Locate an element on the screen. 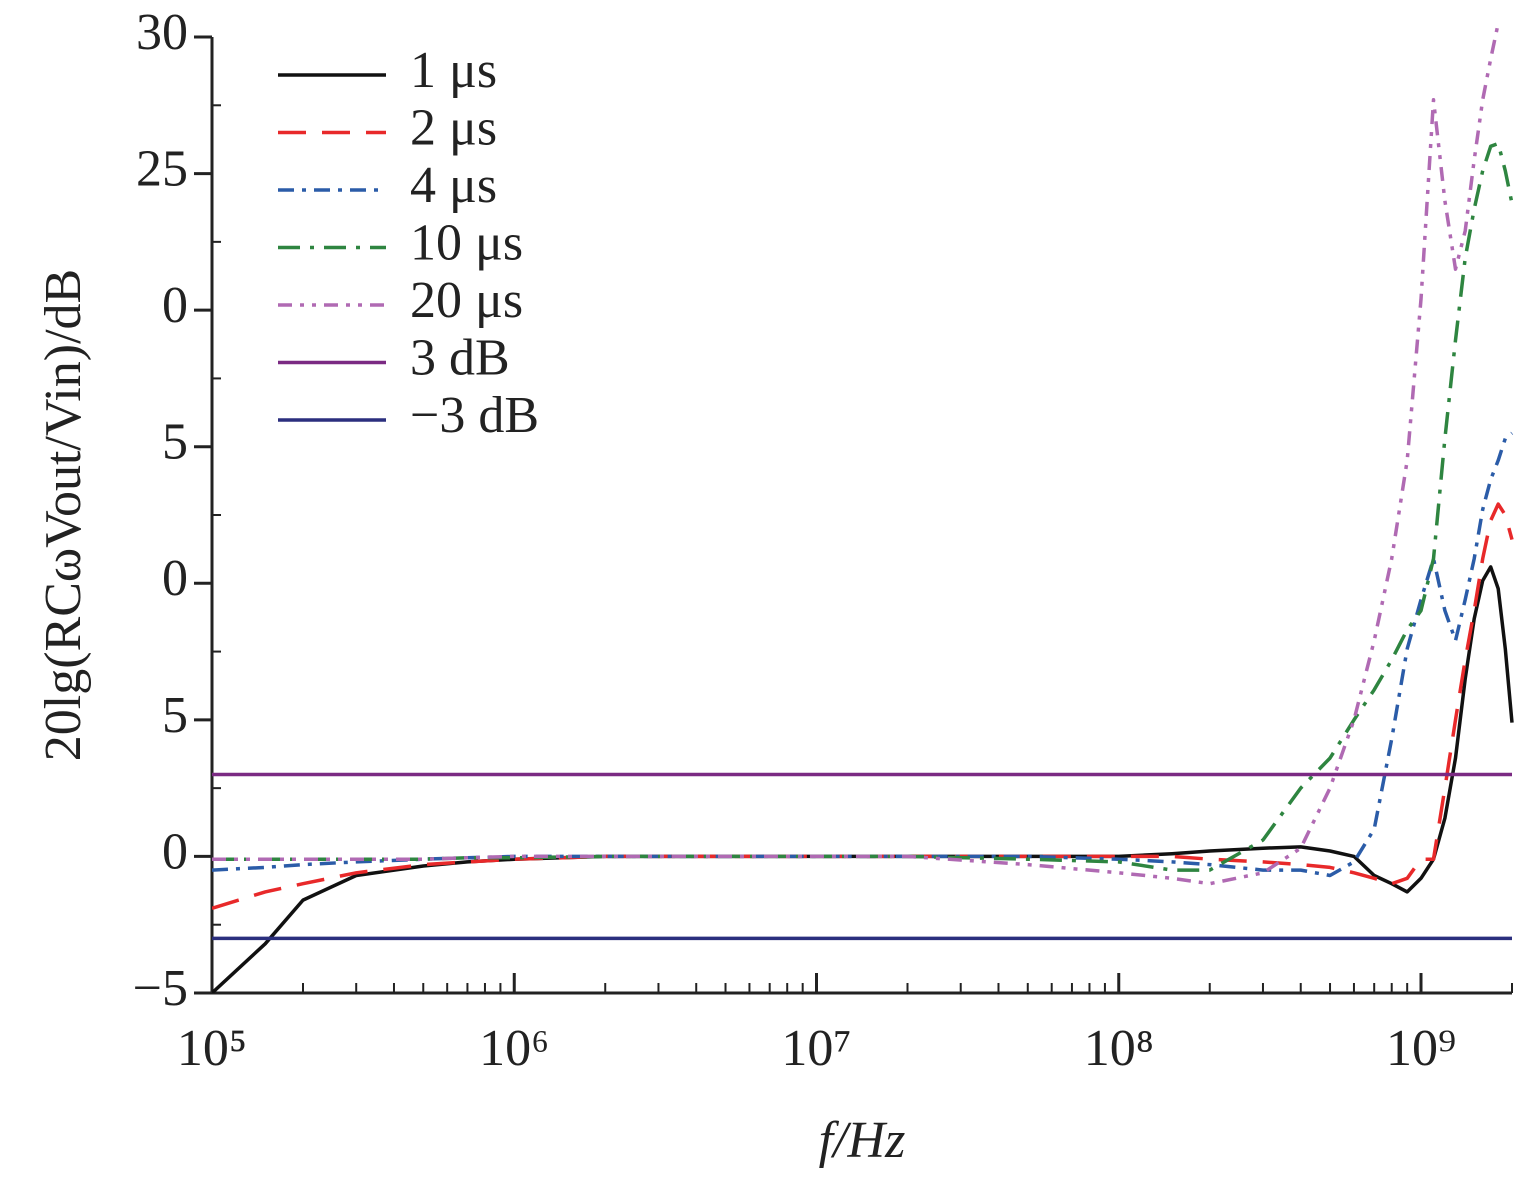  x-tick-label: 10⁵ is located at coordinates (212, 1048).